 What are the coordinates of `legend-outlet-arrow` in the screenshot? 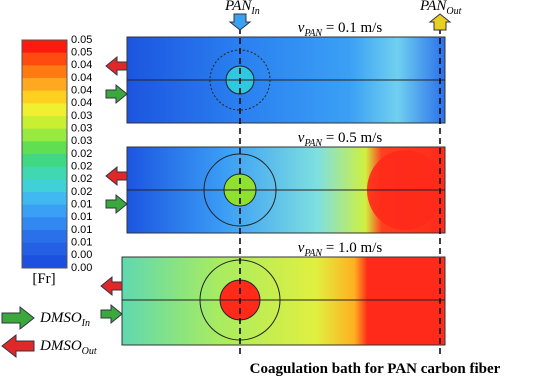 It's located at (18, 346).